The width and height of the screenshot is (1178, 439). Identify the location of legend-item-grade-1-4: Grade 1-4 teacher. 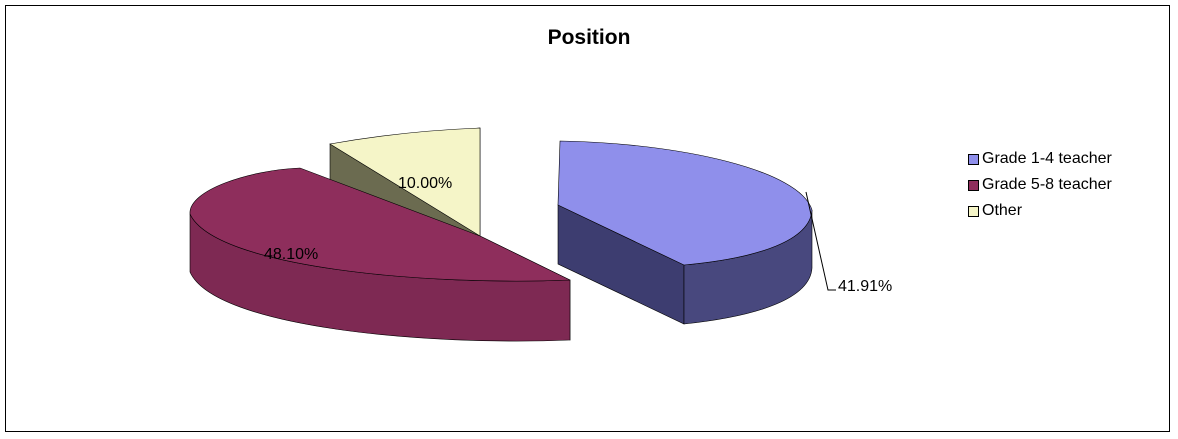
(1040, 159).